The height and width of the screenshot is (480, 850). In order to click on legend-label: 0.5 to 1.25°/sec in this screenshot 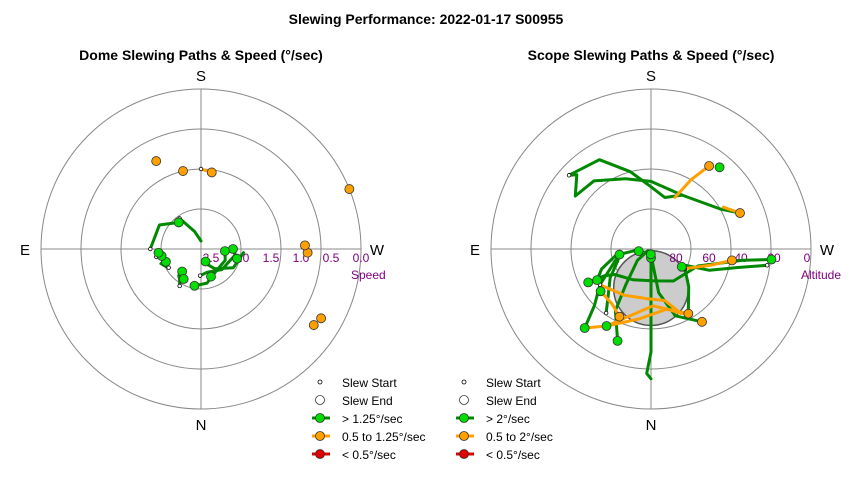, I will do `click(384, 437)`.